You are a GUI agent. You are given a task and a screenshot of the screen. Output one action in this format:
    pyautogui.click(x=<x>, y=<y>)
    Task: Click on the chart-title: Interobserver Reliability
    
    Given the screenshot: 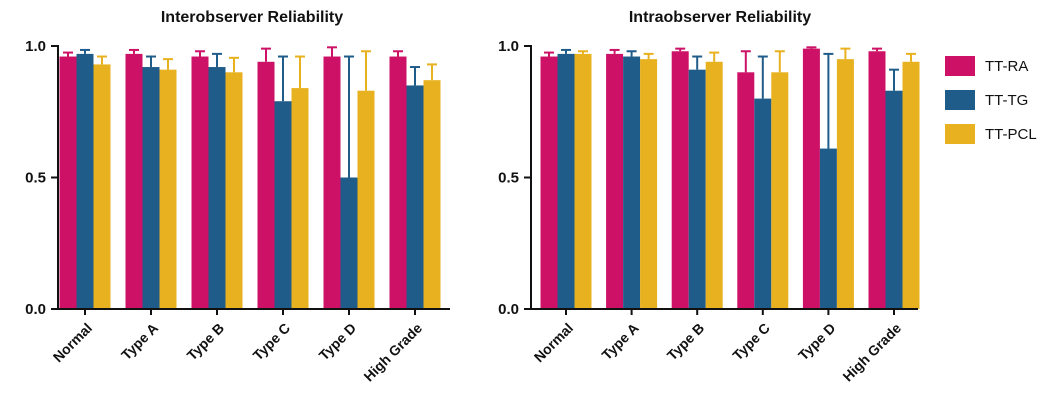 What is the action you would take?
    pyautogui.click(x=252, y=17)
    